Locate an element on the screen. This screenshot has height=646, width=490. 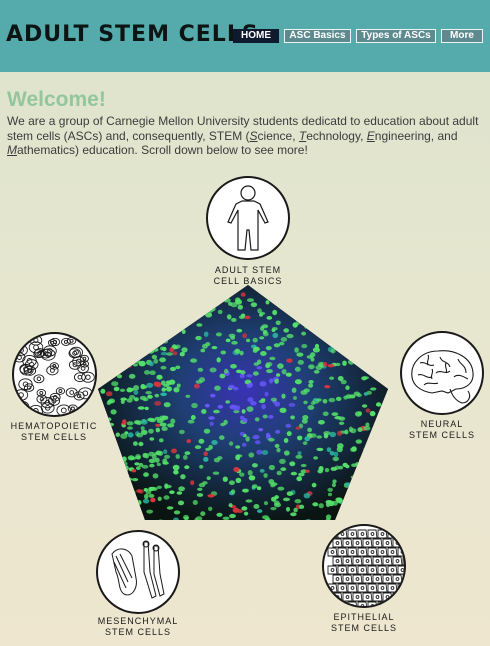
hematopoietic-circle is located at coordinates (54, 374).